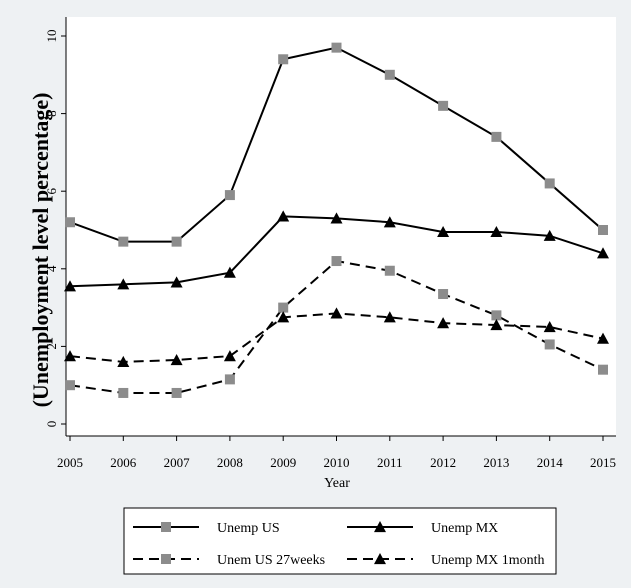 The width and height of the screenshot is (631, 588). What do you see at coordinates (51, 190) in the screenshot?
I see `y-tick-label: 6` at bounding box center [51, 190].